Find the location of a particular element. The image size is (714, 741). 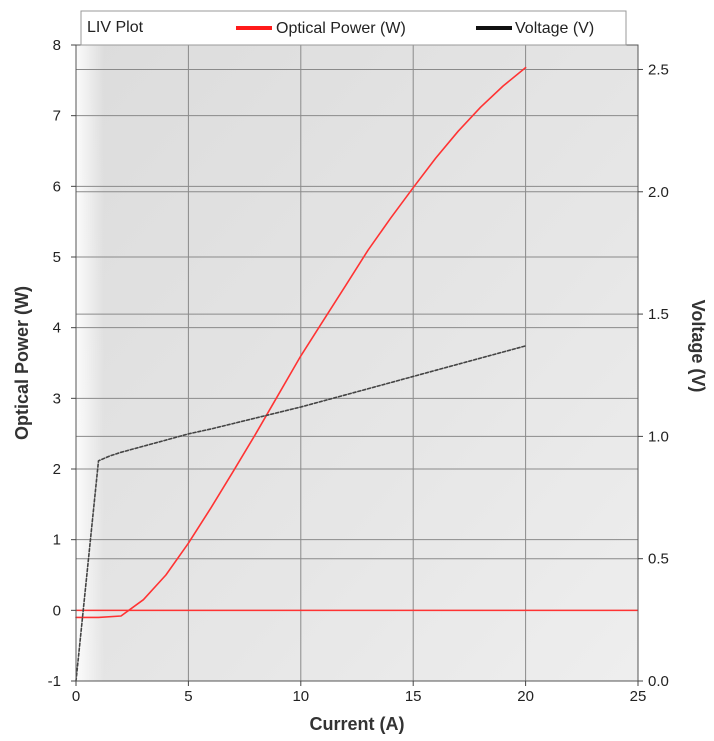

y-left-tick-label-2: 1 is located at coordinates (57, 540).